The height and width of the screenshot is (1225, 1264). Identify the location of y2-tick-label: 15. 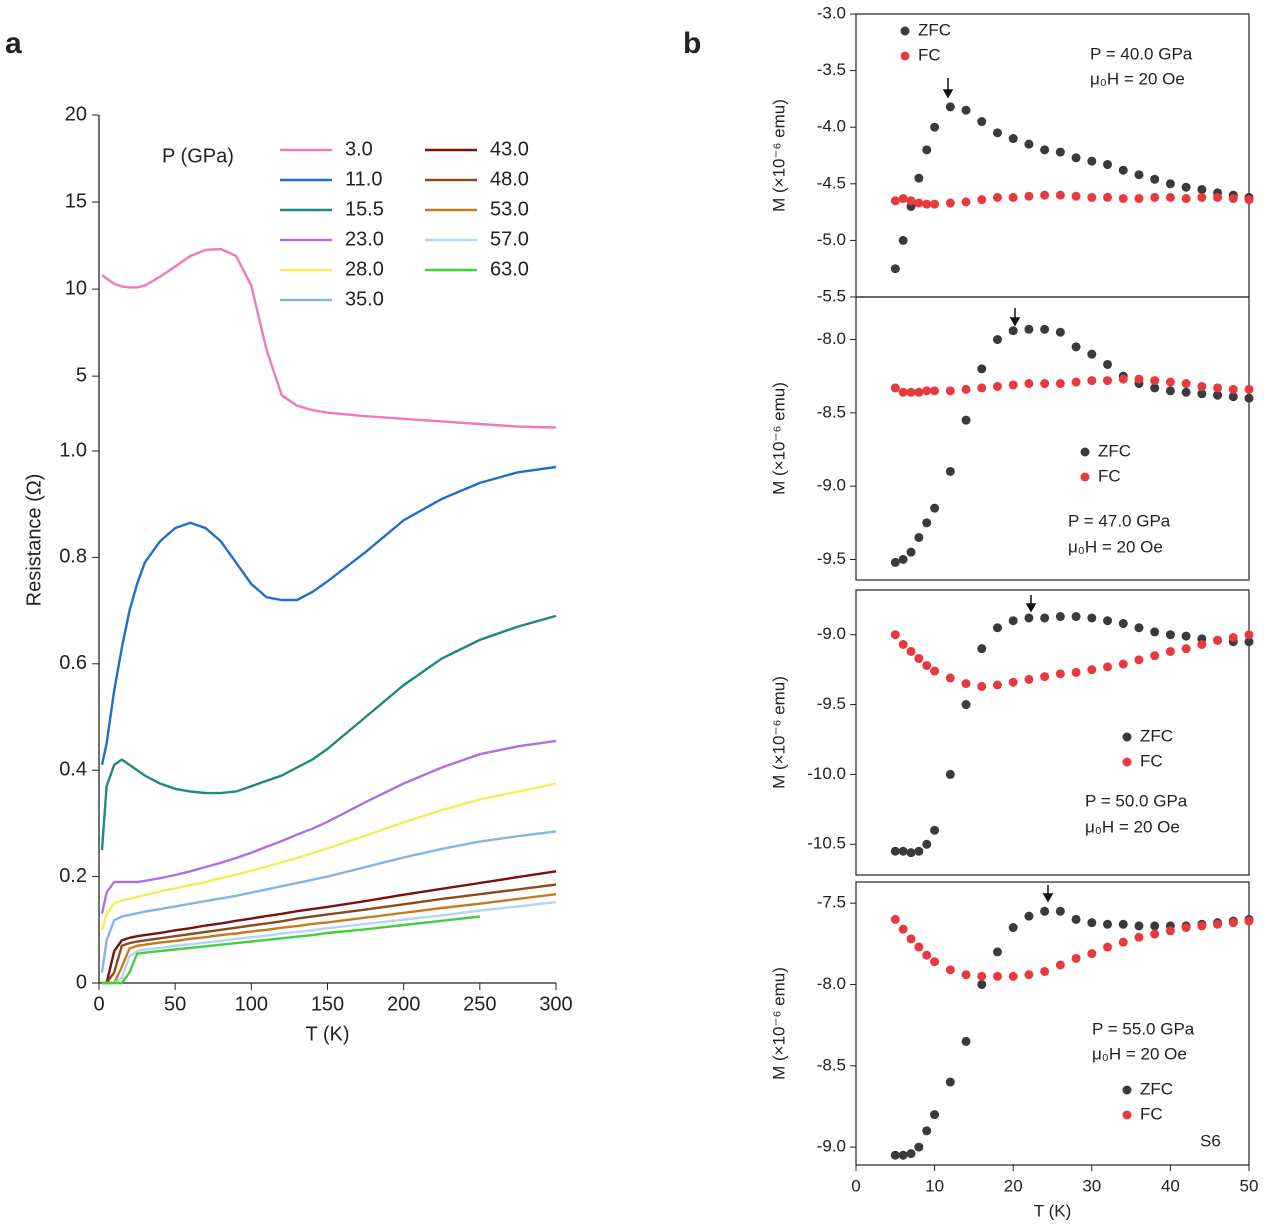
(76, 201).